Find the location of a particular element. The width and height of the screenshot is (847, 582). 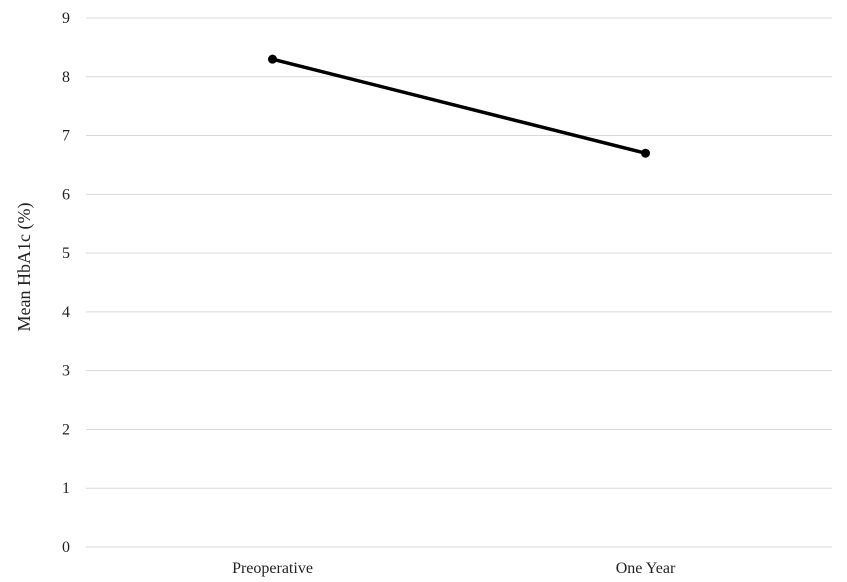

x-axis-ticks: Preoperative One Year is located at coordinates (454, 568).